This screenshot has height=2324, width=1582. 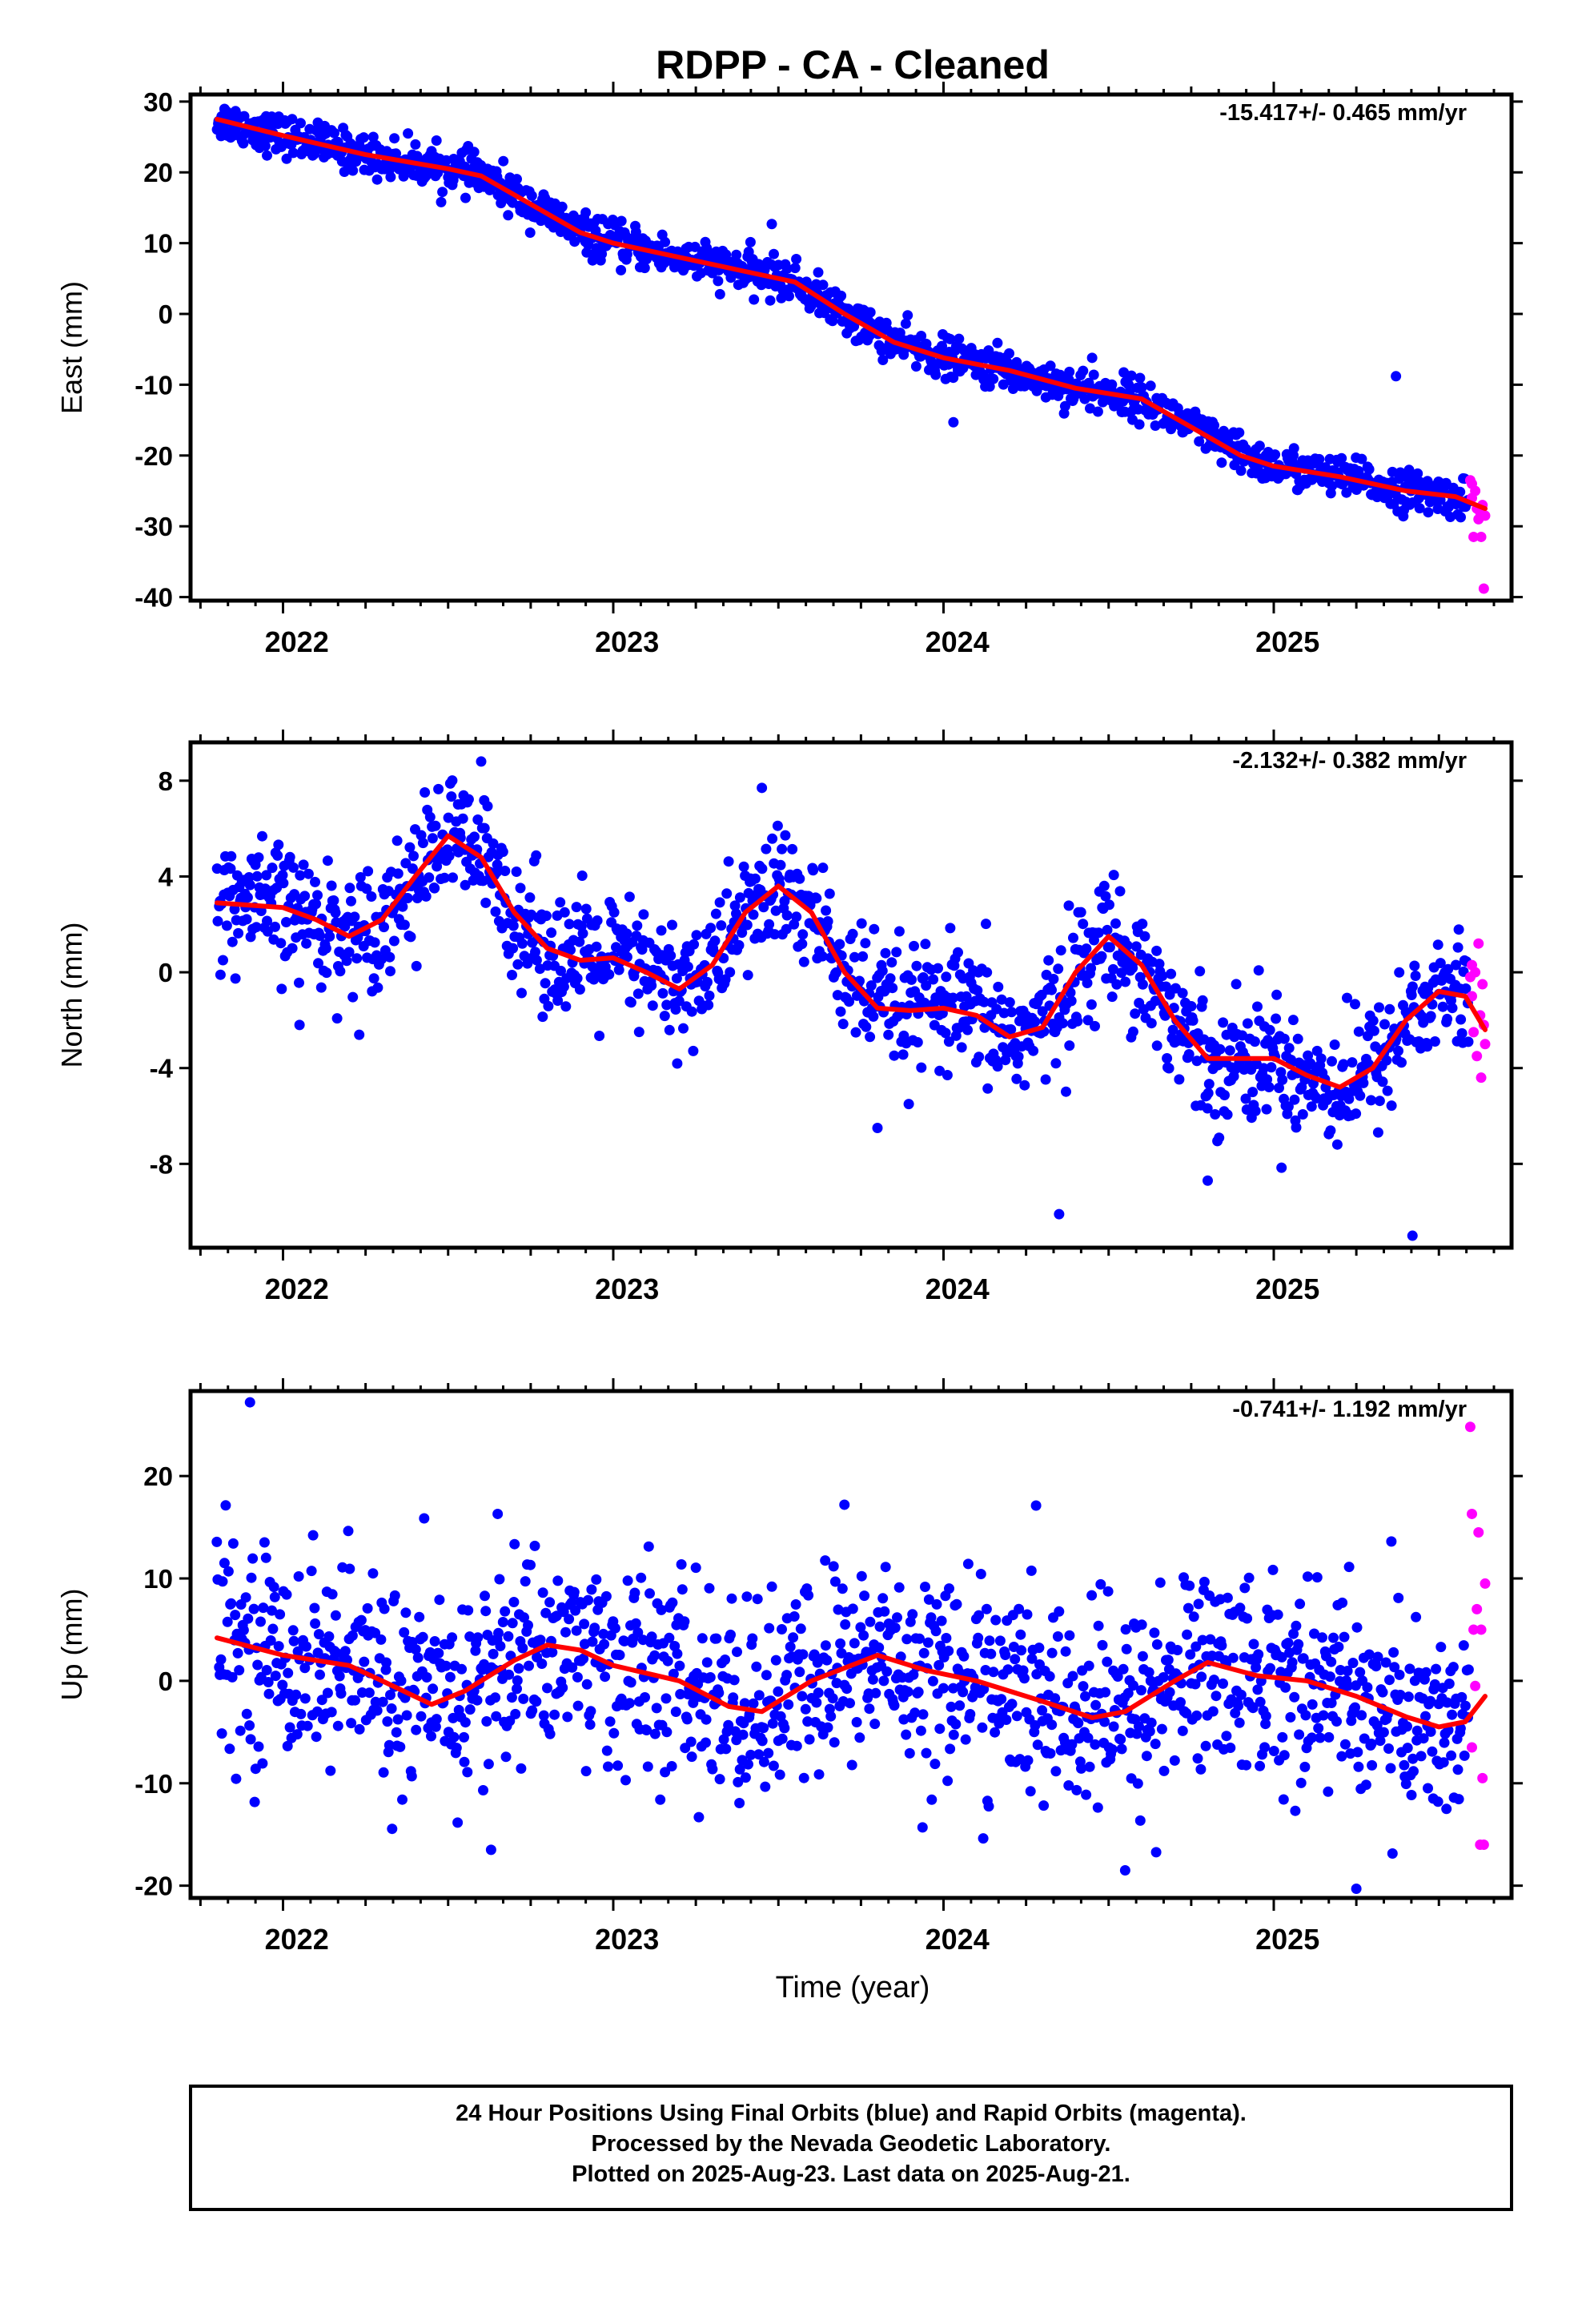 I want to click on north-fit-curve, so click(x=851, y=961).